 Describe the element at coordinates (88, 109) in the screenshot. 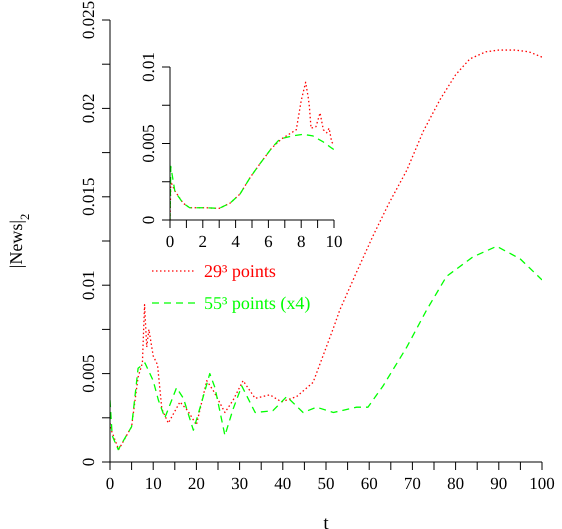

I see `y-tick-label: 0.02` at that location.